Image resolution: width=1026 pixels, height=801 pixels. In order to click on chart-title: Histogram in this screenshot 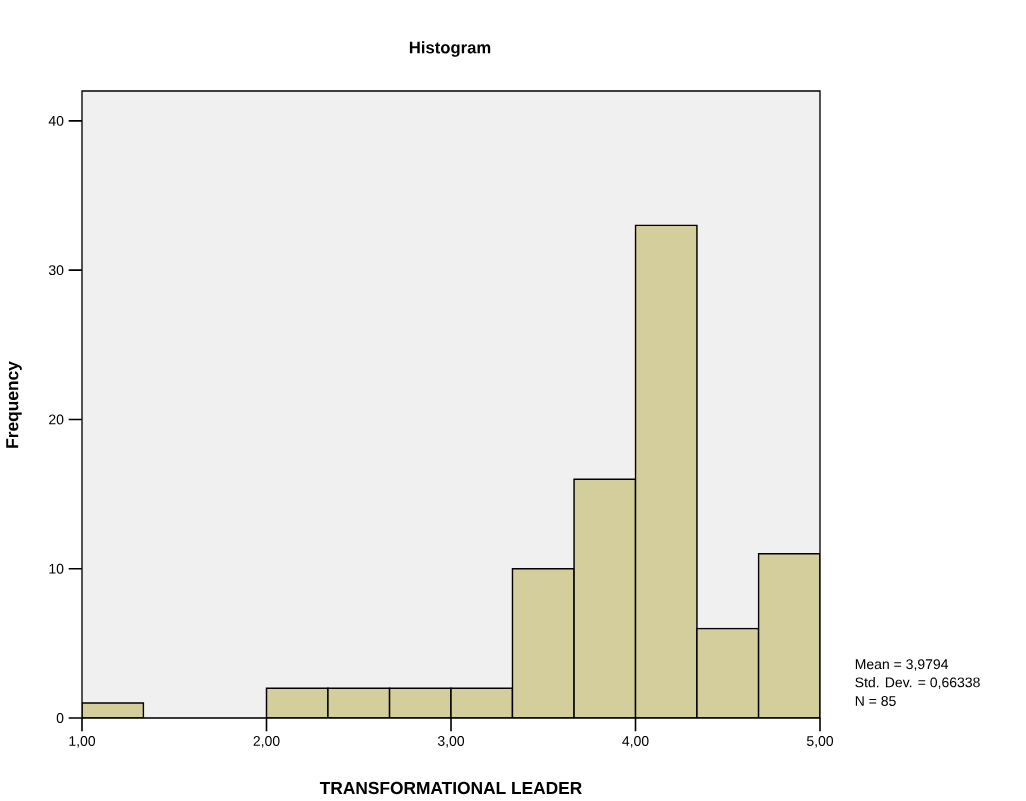, I will do `click(450, 49)`.